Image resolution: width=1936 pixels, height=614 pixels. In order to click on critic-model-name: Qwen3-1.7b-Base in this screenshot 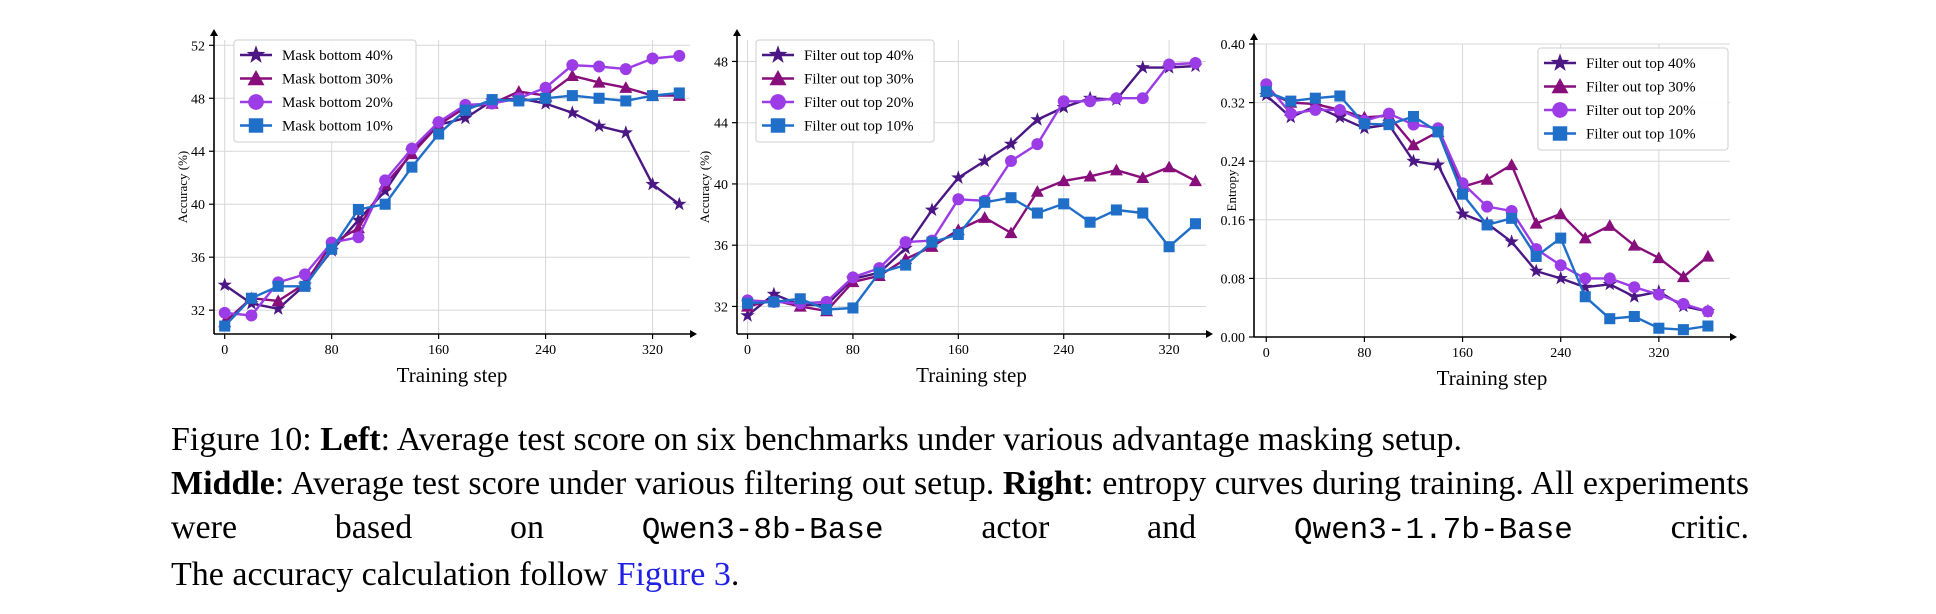, I will do `click(1433, 530)`.